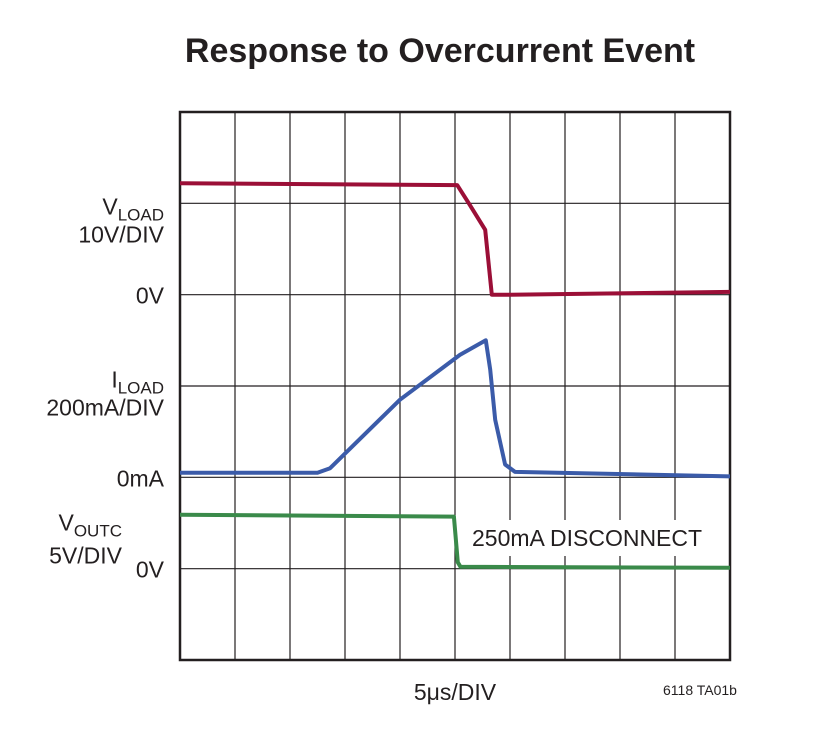  I want to click on annotation-bg, so click(595, 538).